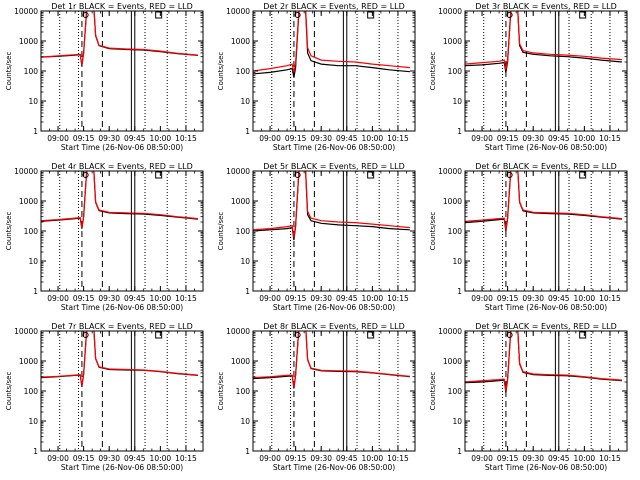  I want to click on panel-title: Det 5r BLACK = Events, RED = LLD, so click(334, 166).